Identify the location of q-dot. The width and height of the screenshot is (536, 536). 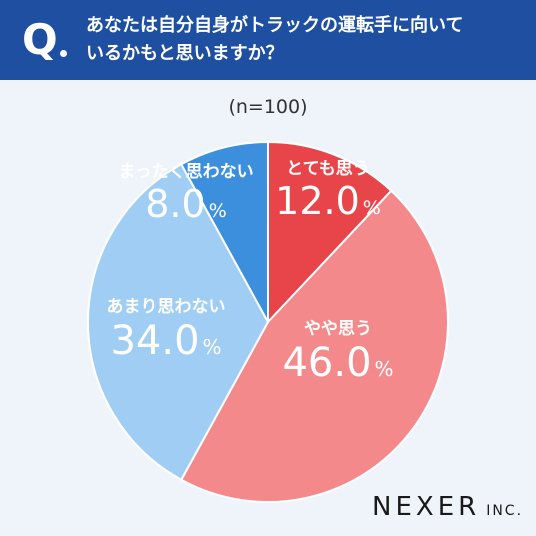
(63, 53).